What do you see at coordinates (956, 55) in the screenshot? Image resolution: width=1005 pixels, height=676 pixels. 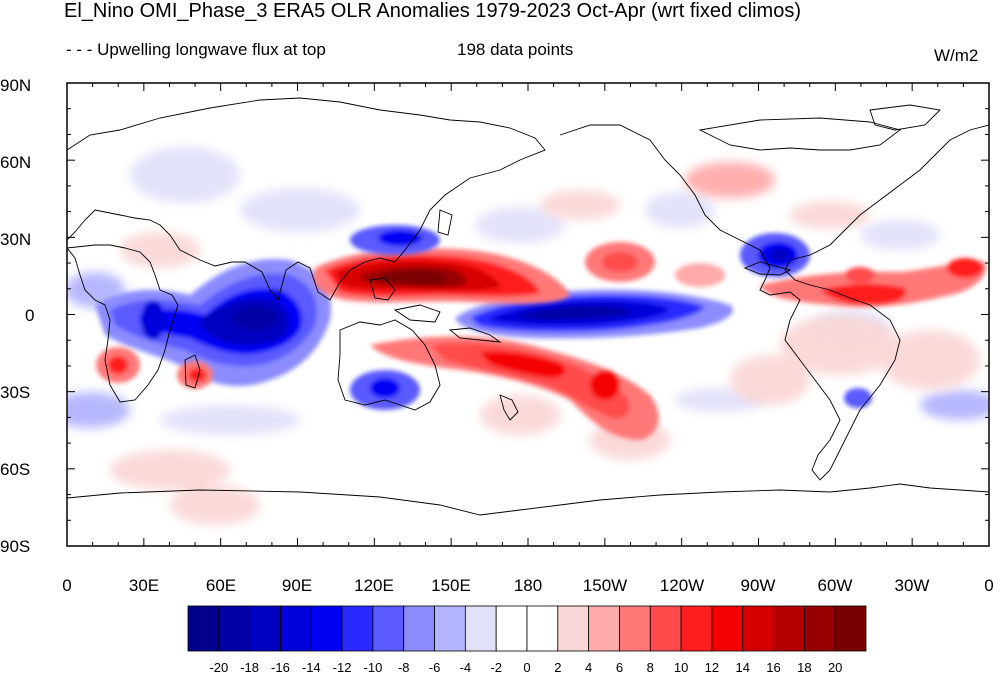 I see `units-label: W/m2` at bounding box center [956, 55].